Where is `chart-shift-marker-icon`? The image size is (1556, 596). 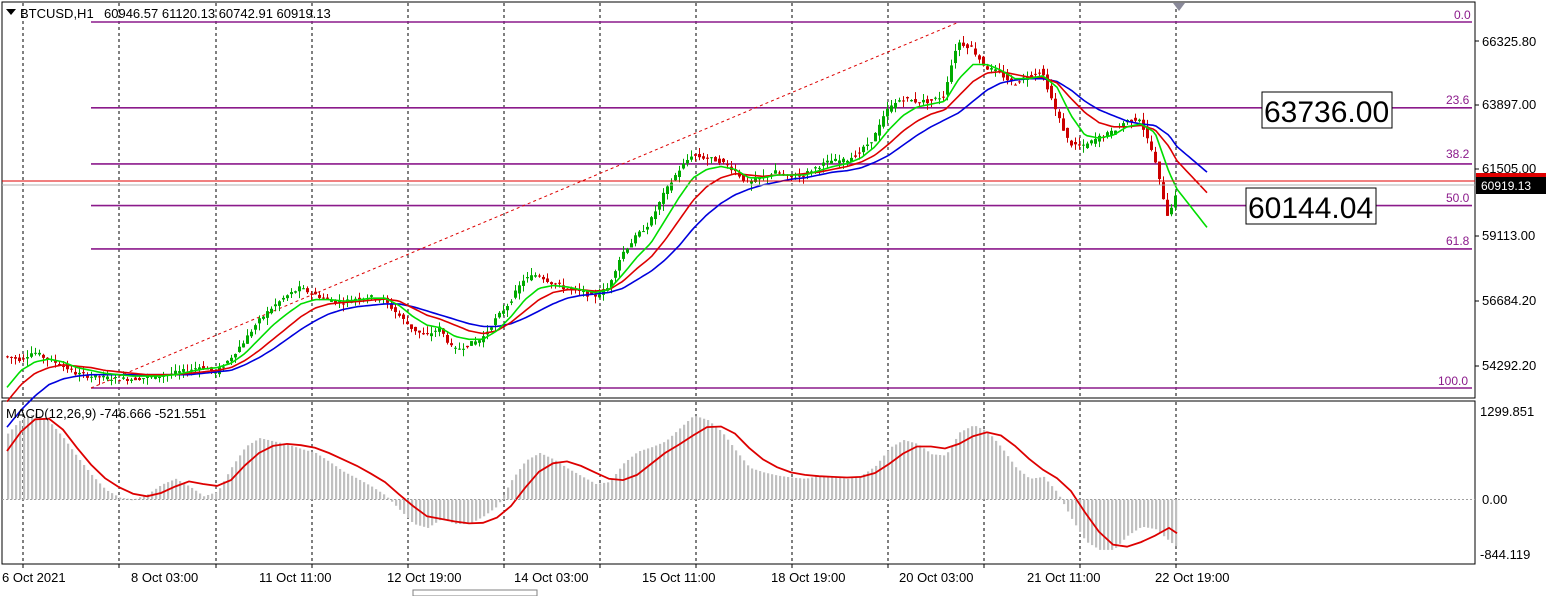
chart-shift-marker-icon is located at coordinates (1179, 7).